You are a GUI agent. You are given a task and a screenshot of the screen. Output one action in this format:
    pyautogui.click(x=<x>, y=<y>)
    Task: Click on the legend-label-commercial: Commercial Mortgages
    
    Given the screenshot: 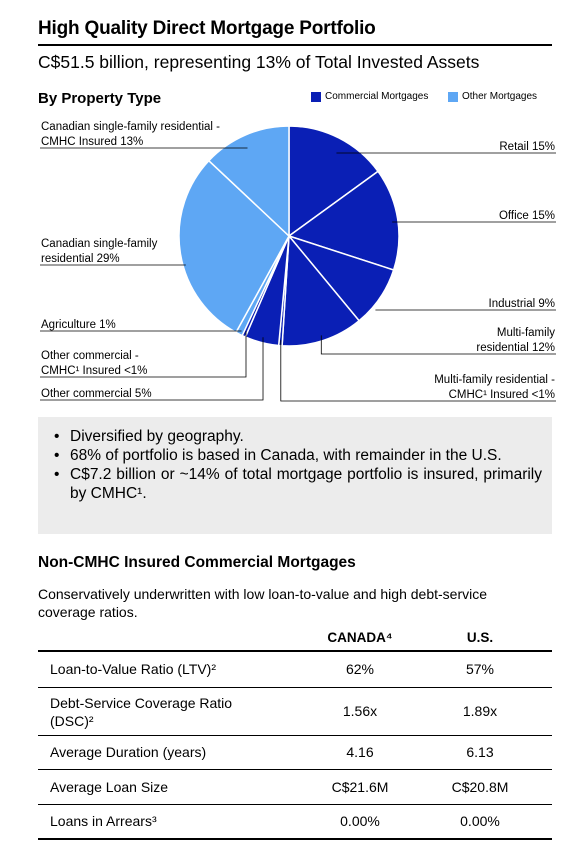 What is the action you would take?
    pyautogui.click(x=377, y=96)
    